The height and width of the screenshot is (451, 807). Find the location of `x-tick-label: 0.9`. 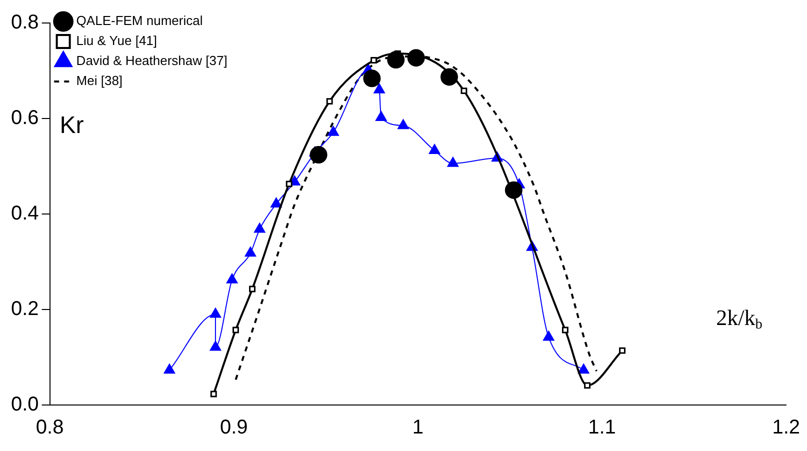

x-tick-label: 0.9 is located at coordinates (234, 427).